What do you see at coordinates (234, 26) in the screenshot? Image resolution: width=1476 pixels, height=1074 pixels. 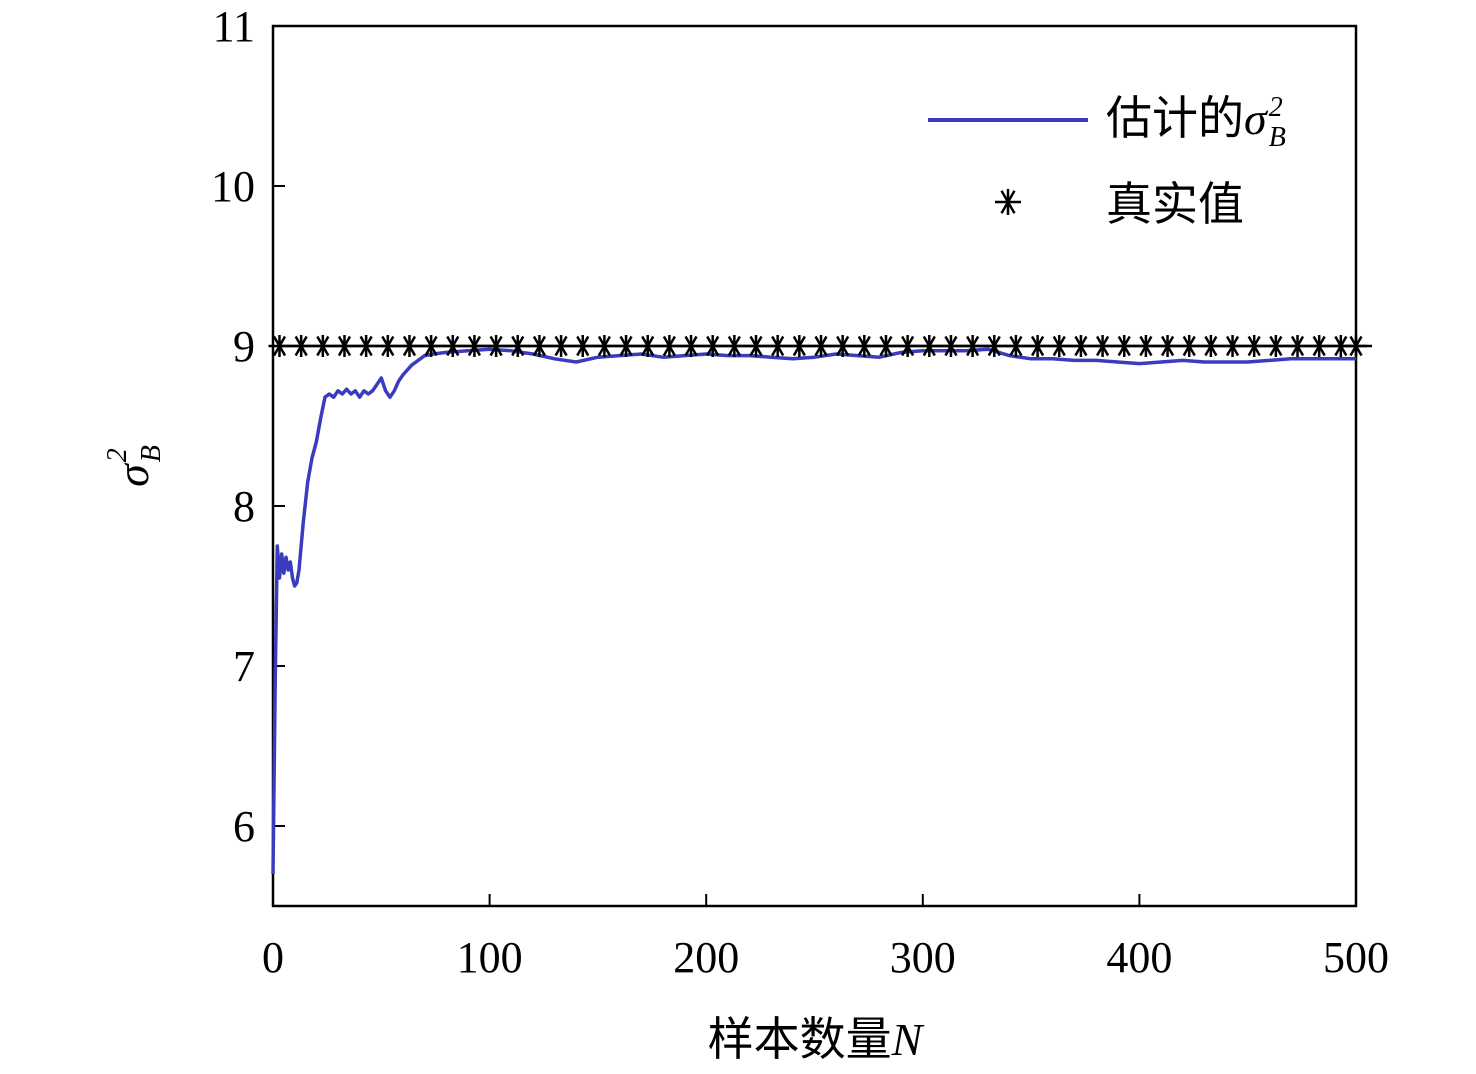 I see `y-tick-label: 11` at bounding box center [234, 26].